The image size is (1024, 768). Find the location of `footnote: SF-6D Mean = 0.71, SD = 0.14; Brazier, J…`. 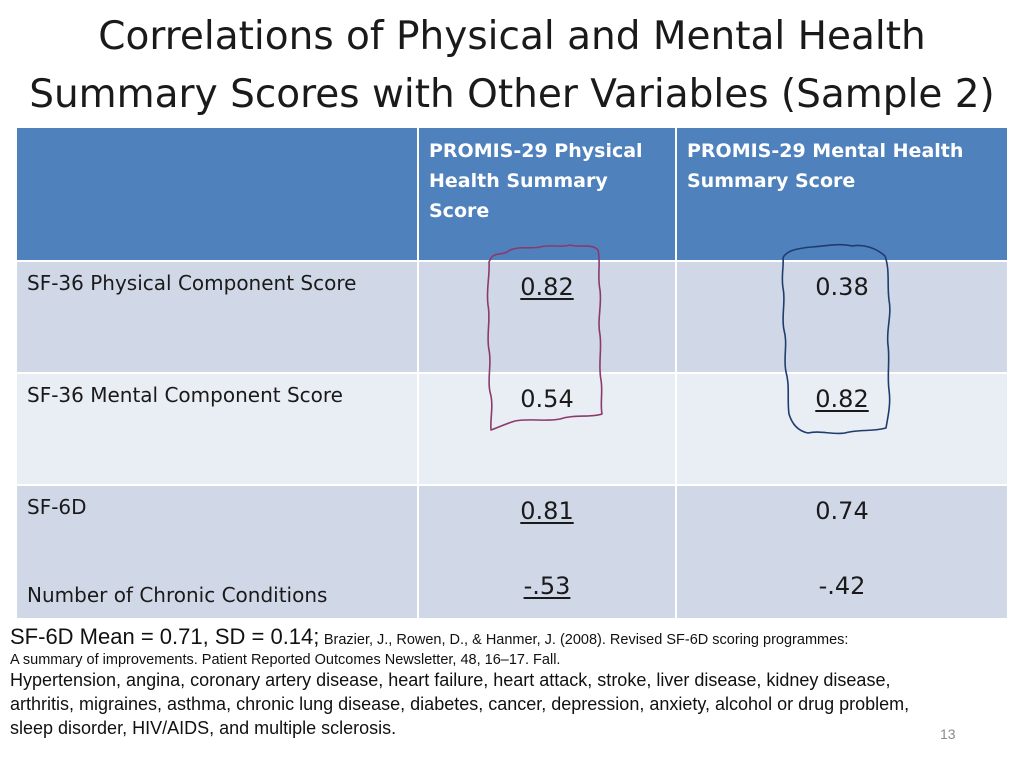

footnote: SF-6D Mean = 0.71, SD = 0.14; Brazier, J… is located at coordinates (512, 682).